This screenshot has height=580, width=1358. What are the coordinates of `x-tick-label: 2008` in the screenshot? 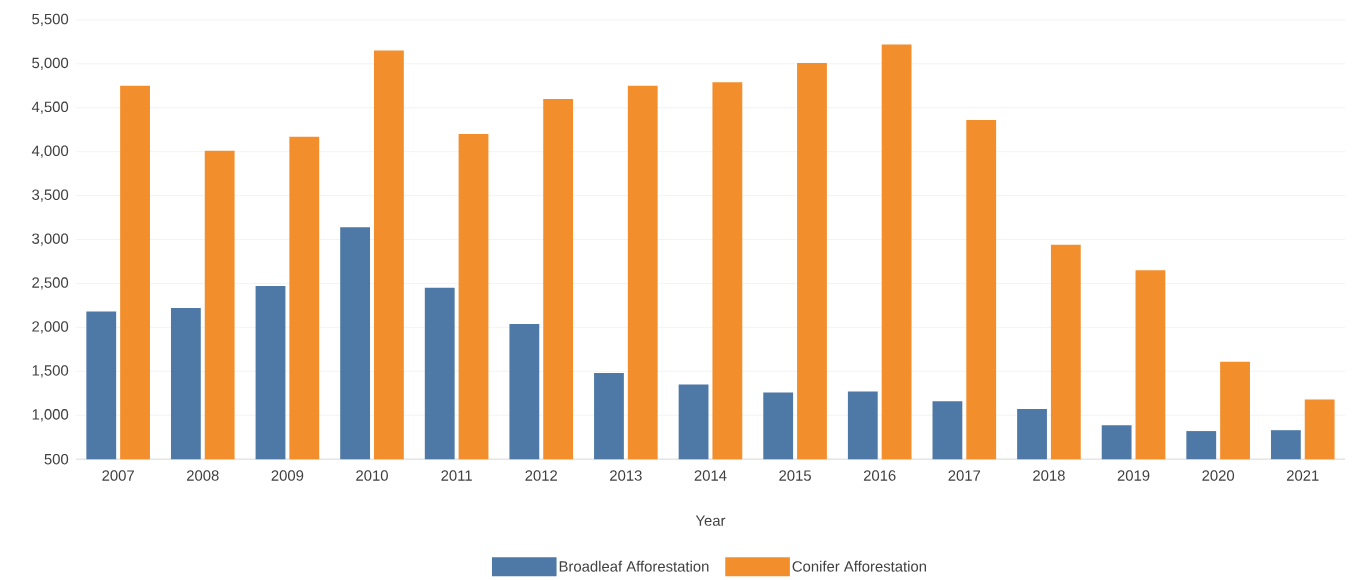 It's located at (203, 475).